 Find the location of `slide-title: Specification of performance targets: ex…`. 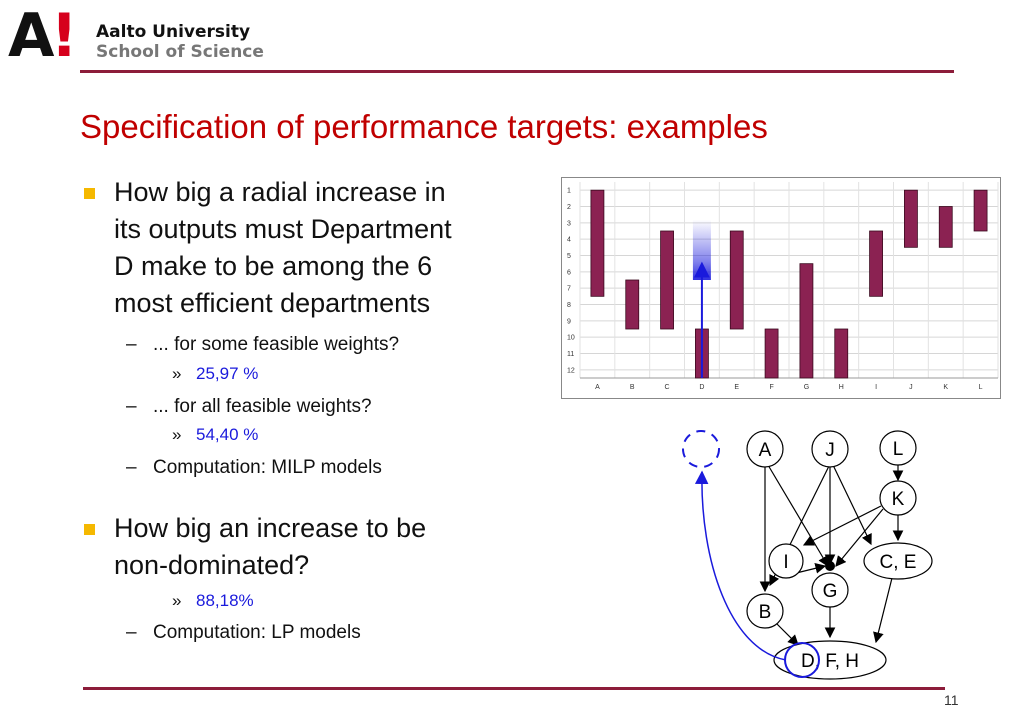

slide-title: Specification of performance targets: ex… is located at coordinates (424, 126).